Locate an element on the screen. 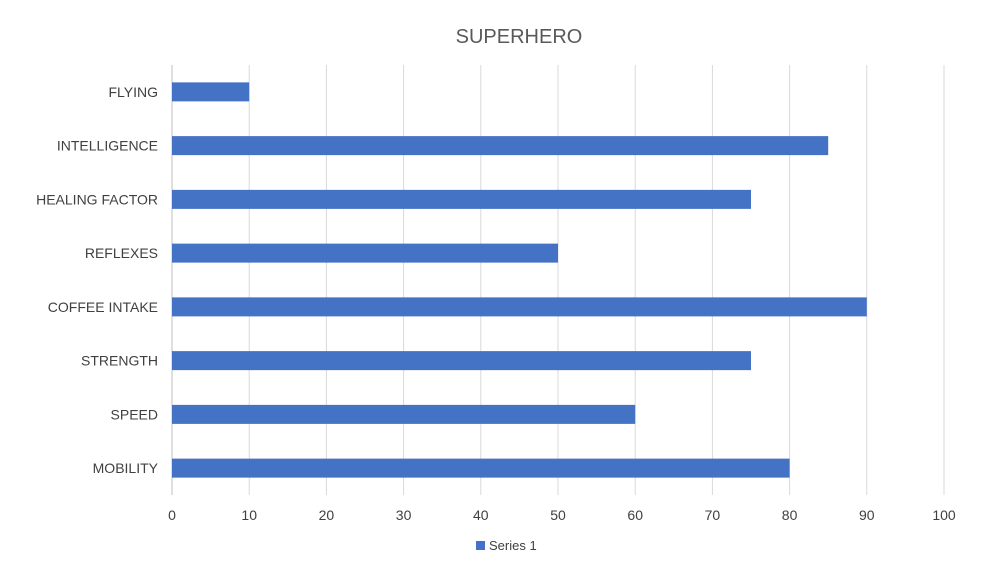 The width and height of the screenshot is (1002, 587). category-label: COFFEE INTAKE is located at coordinates (103, 307).